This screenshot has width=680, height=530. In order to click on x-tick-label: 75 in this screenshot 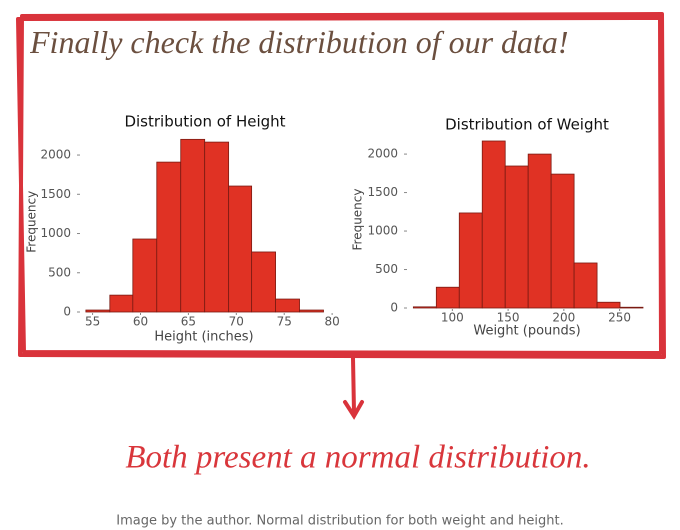, I will do `click(284, 322)`.